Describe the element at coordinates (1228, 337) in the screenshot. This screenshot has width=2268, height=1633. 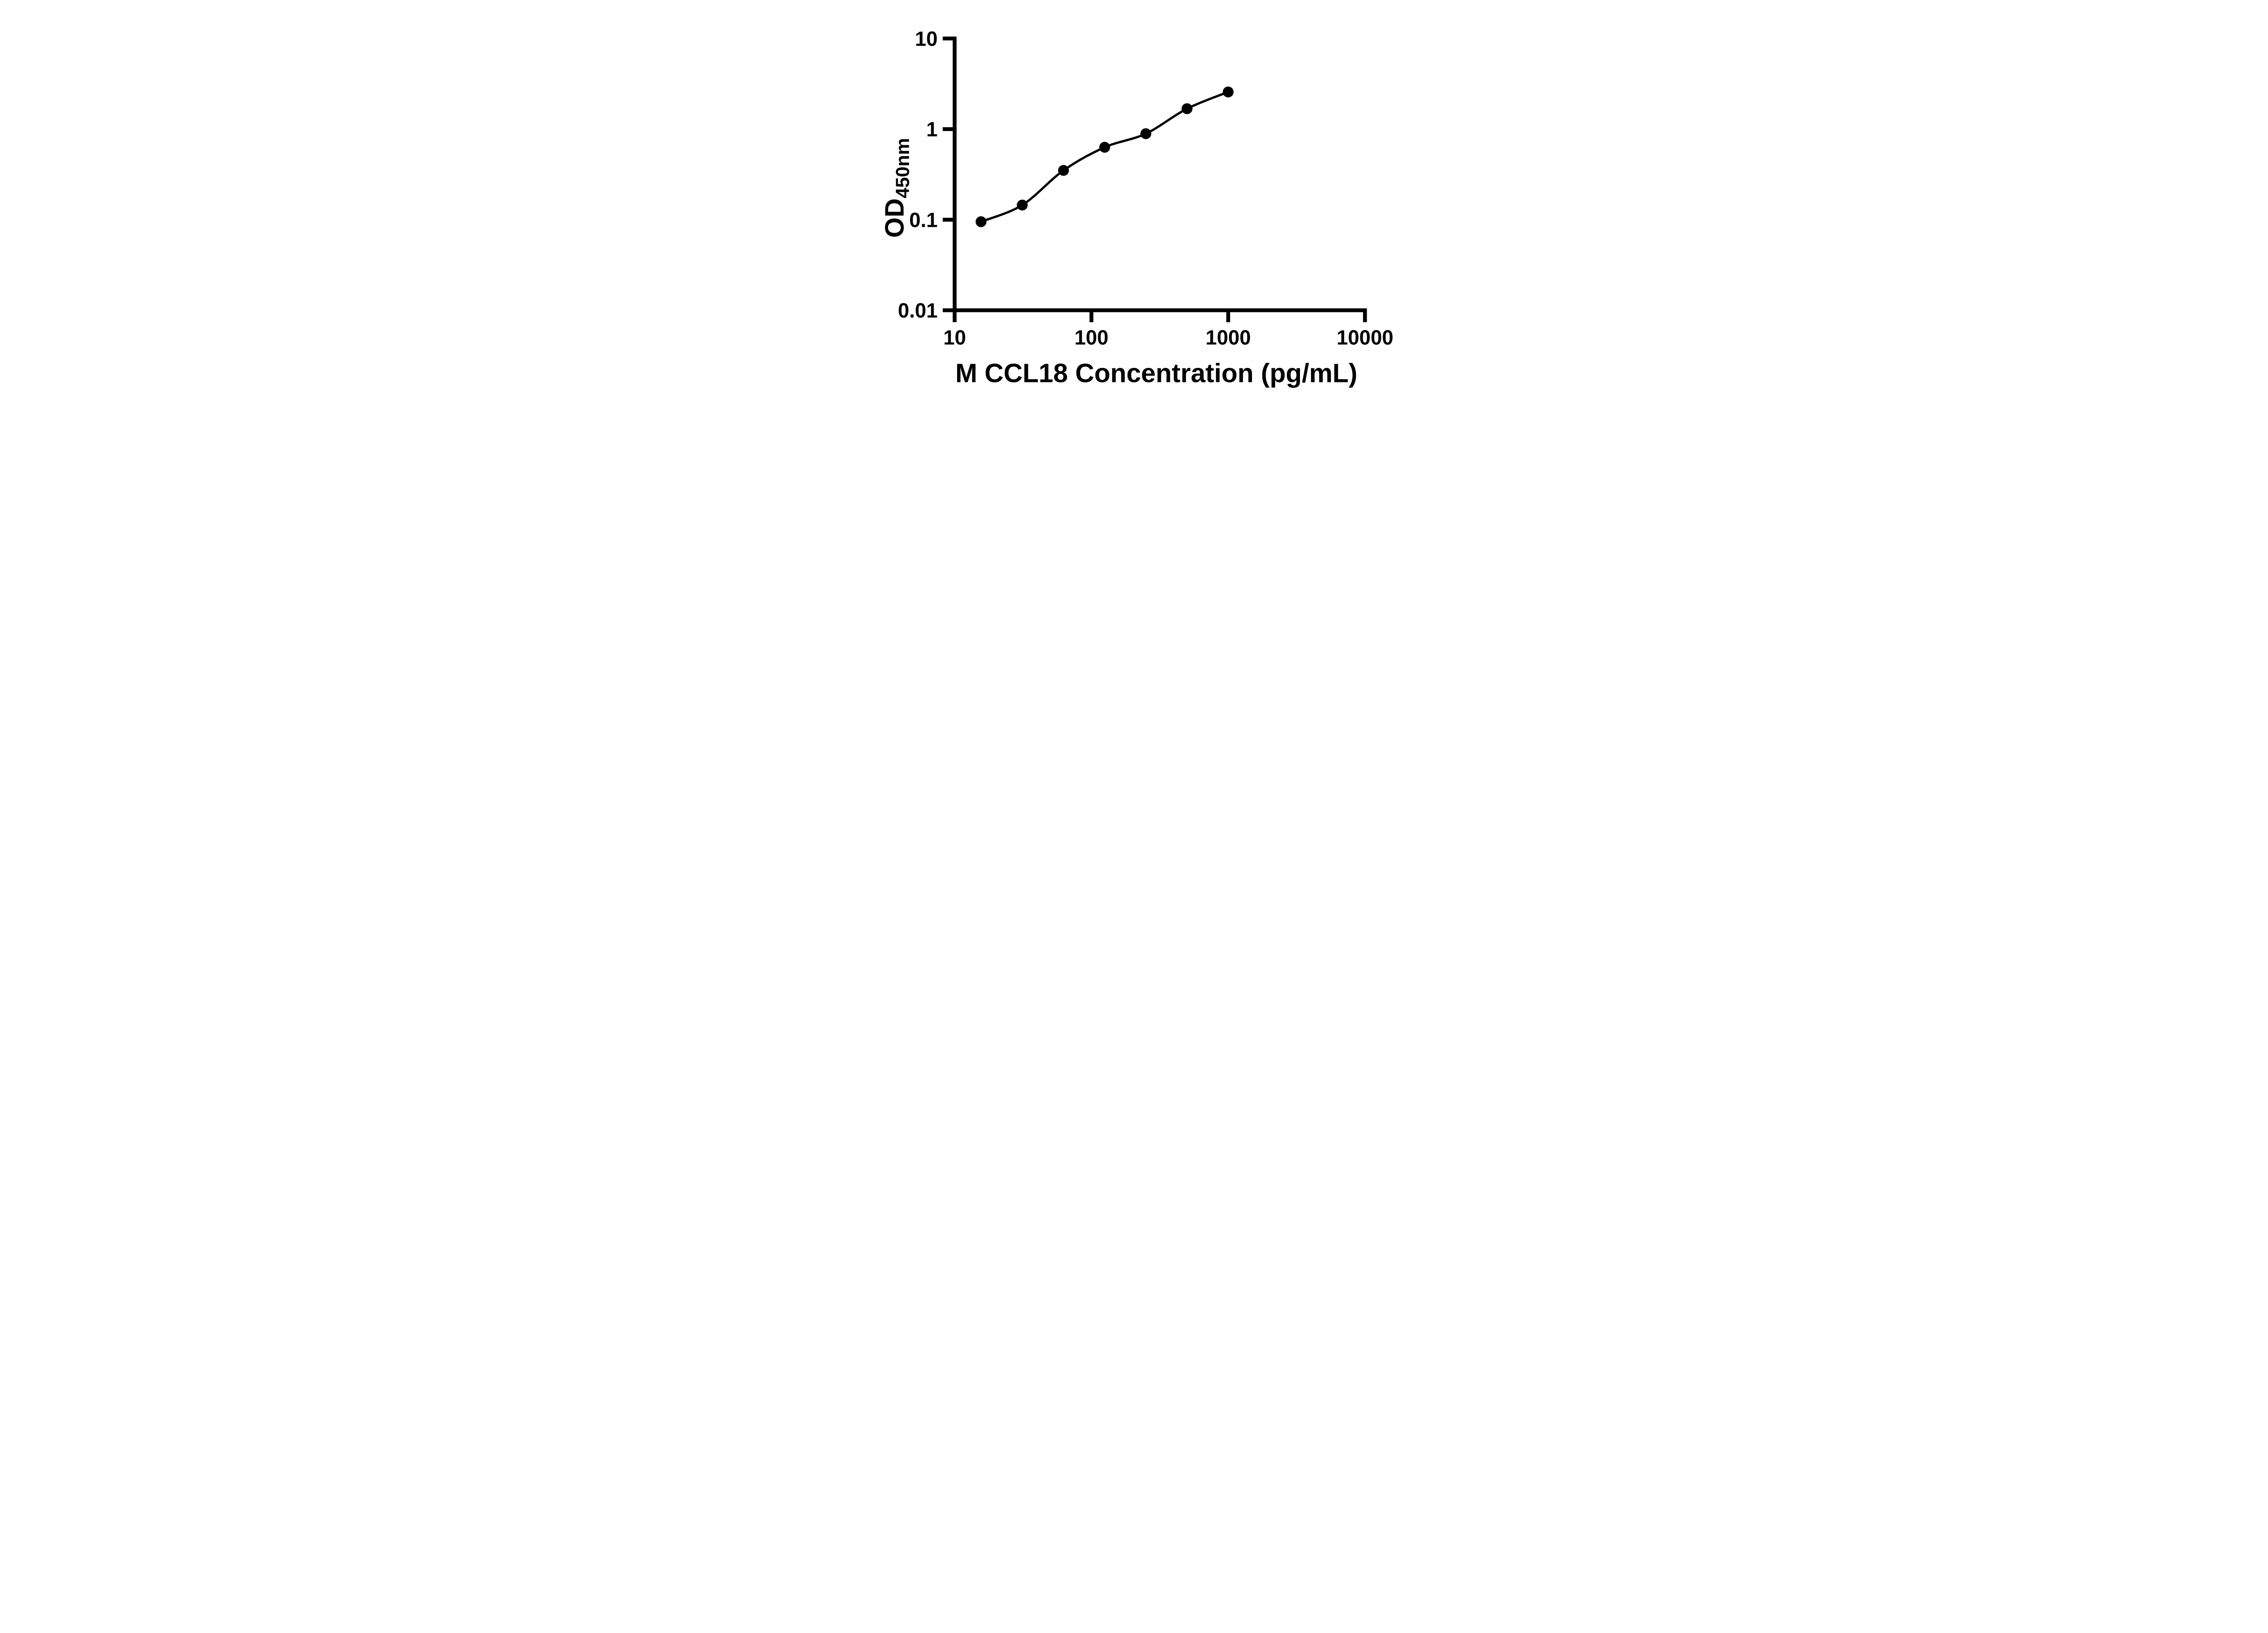
I see `x-tick-label: 1000` at that location.